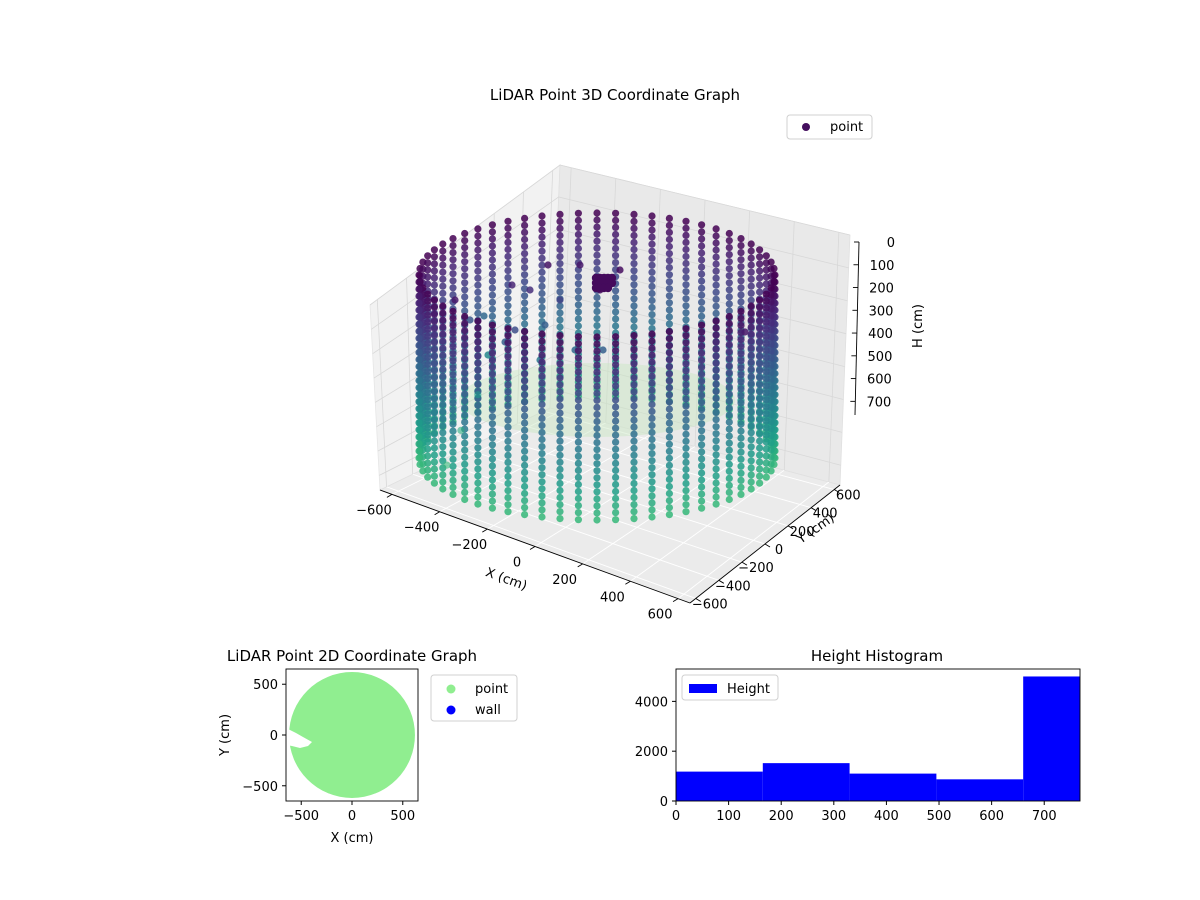 This screenshot has width=1200, height=900. I want to click on chart-2d-ticks: −500 0 500 −500 0 500, so click(328, 751).